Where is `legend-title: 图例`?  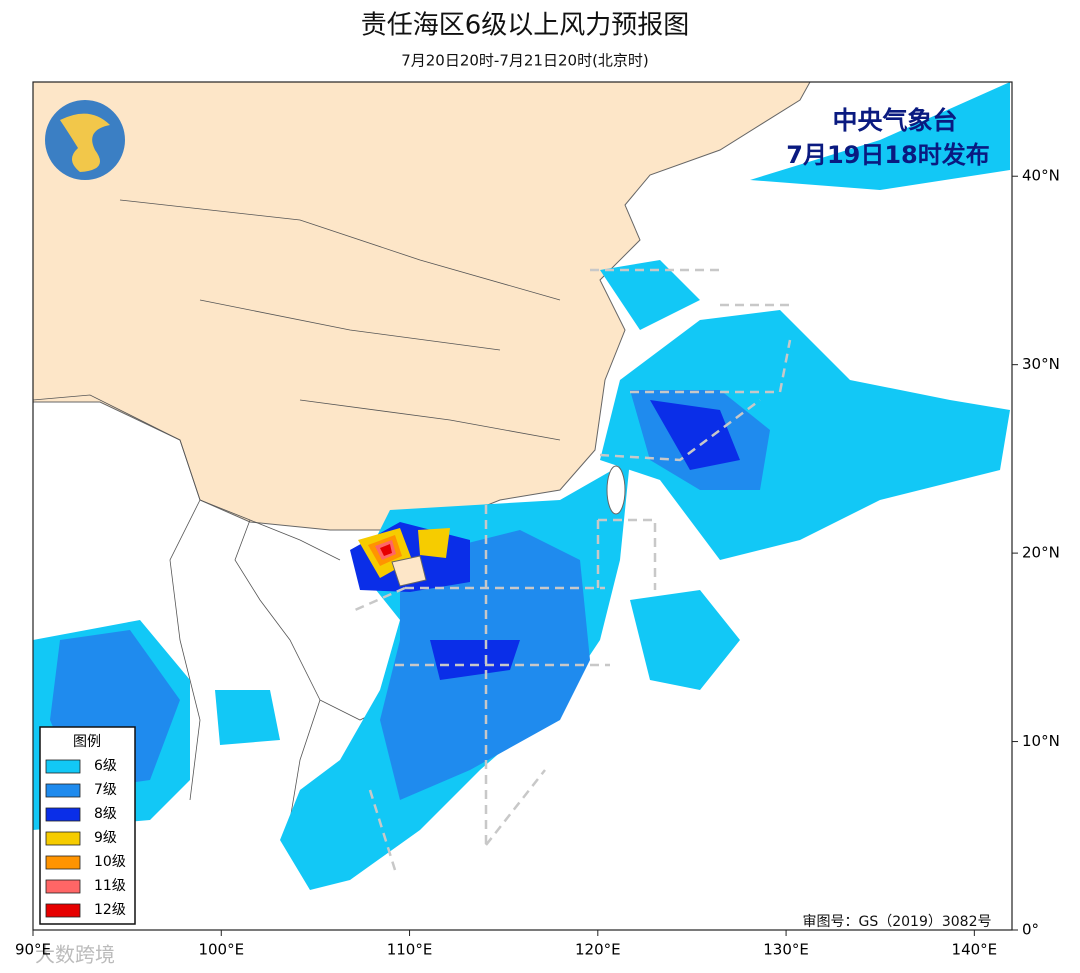
legend-title: 图例 is located at coordinates (87, 742).